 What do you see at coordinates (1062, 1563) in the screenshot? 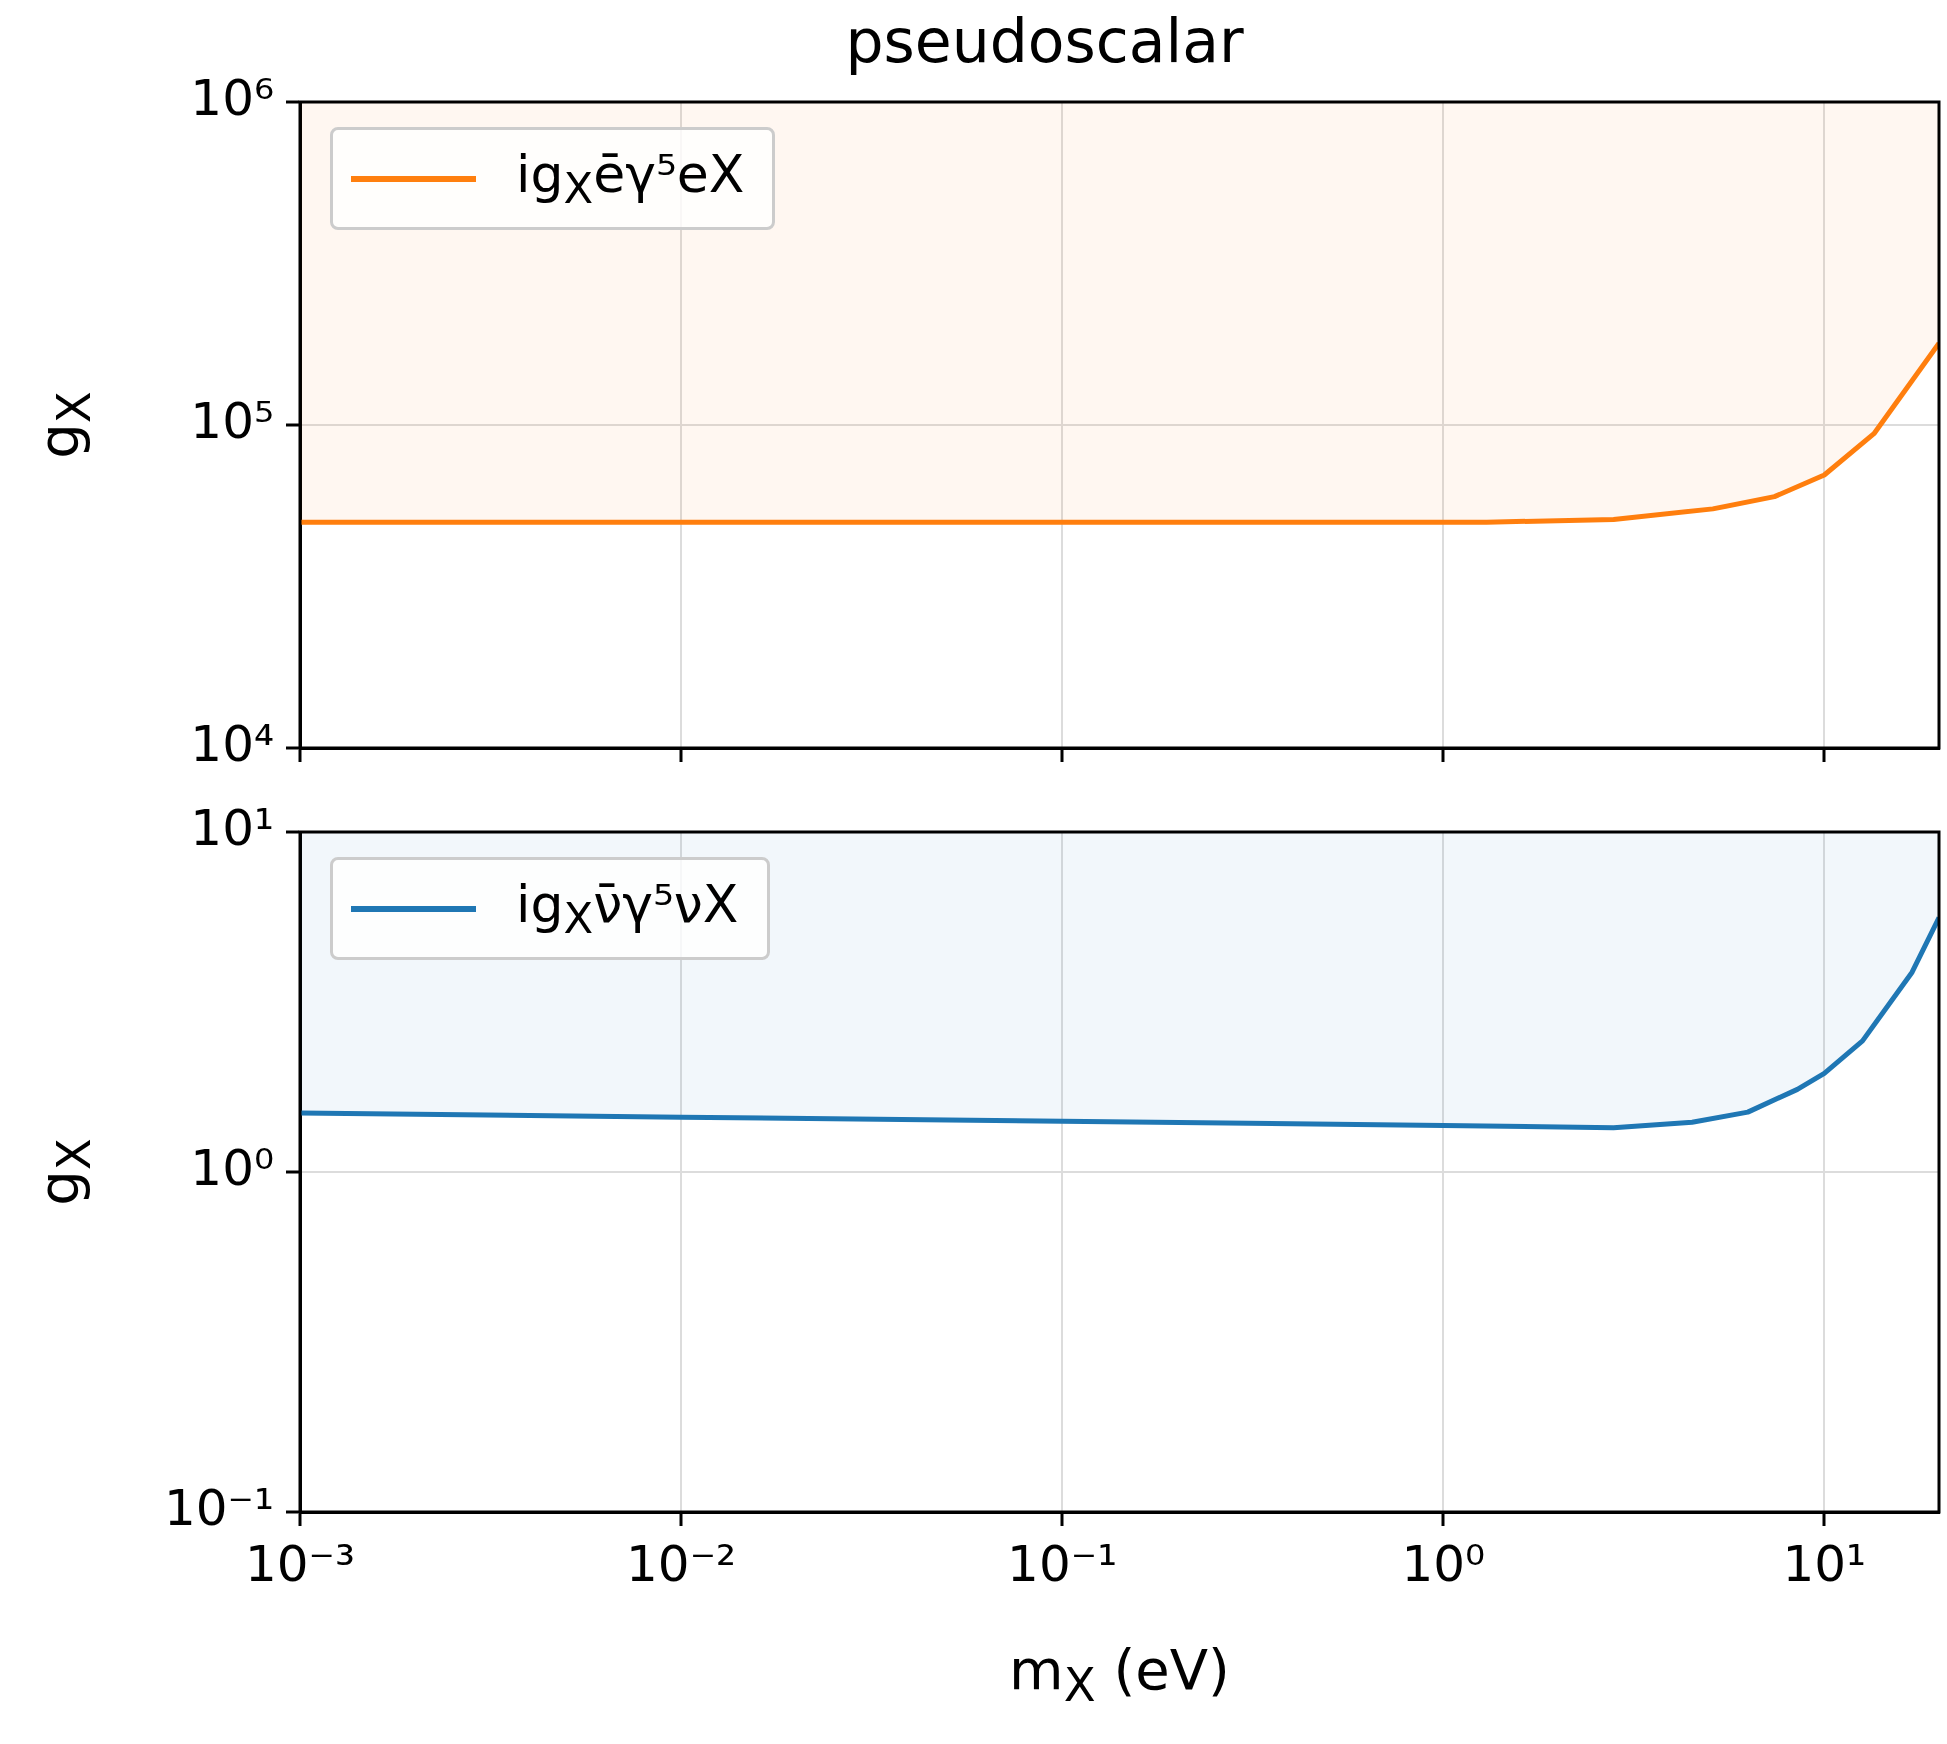
I see `x-tick-label: 10⁻¹` at bounding box center [1062, 1563].